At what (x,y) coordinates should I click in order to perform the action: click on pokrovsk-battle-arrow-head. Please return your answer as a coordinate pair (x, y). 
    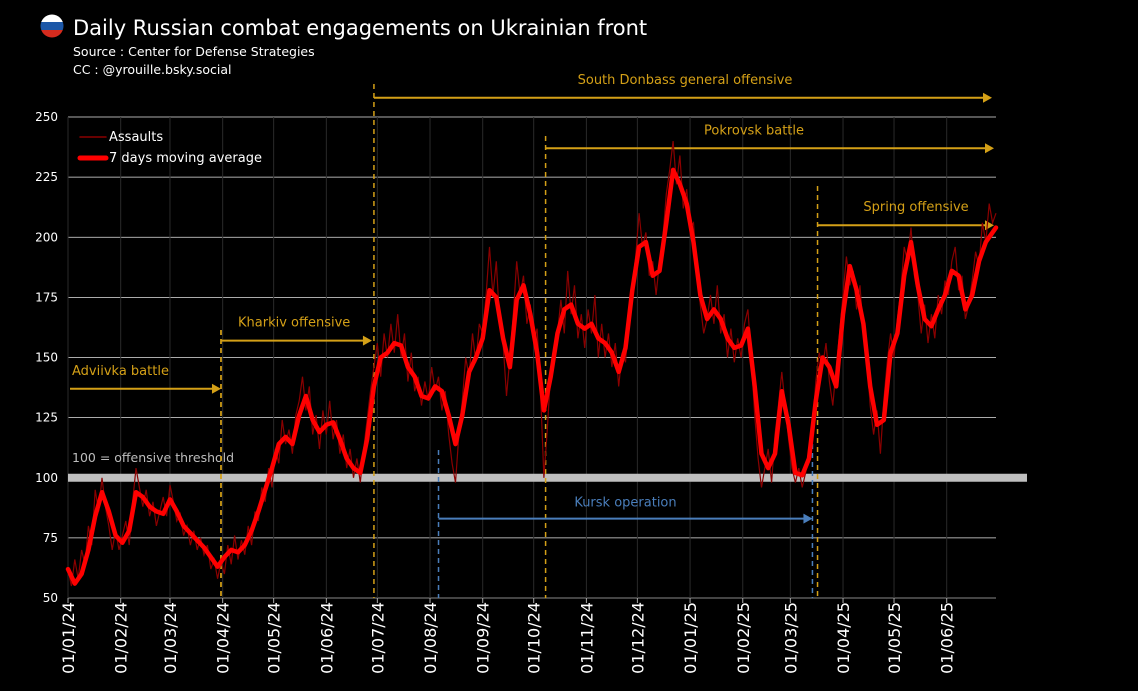
    Looking at the image, I should click on (989, 148).